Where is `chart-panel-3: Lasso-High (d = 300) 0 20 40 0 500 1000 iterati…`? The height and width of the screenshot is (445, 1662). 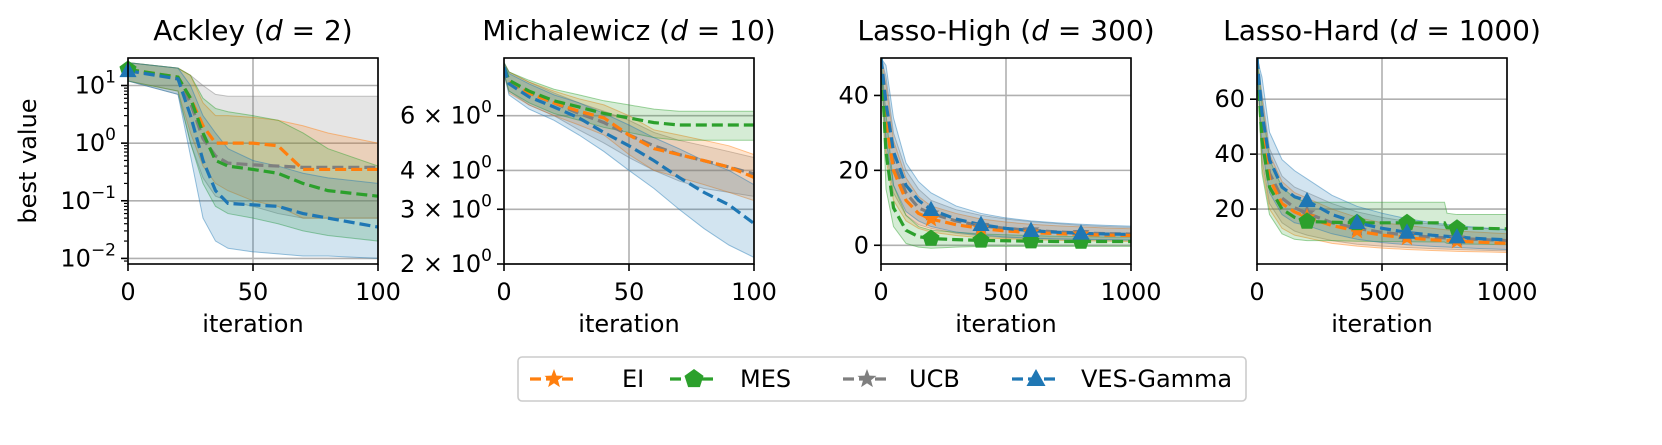 chart-panel-3: Lasso-High (d = 300) 0 20 40 0 500 1000 iterati… is located at coordinates (999, 176).